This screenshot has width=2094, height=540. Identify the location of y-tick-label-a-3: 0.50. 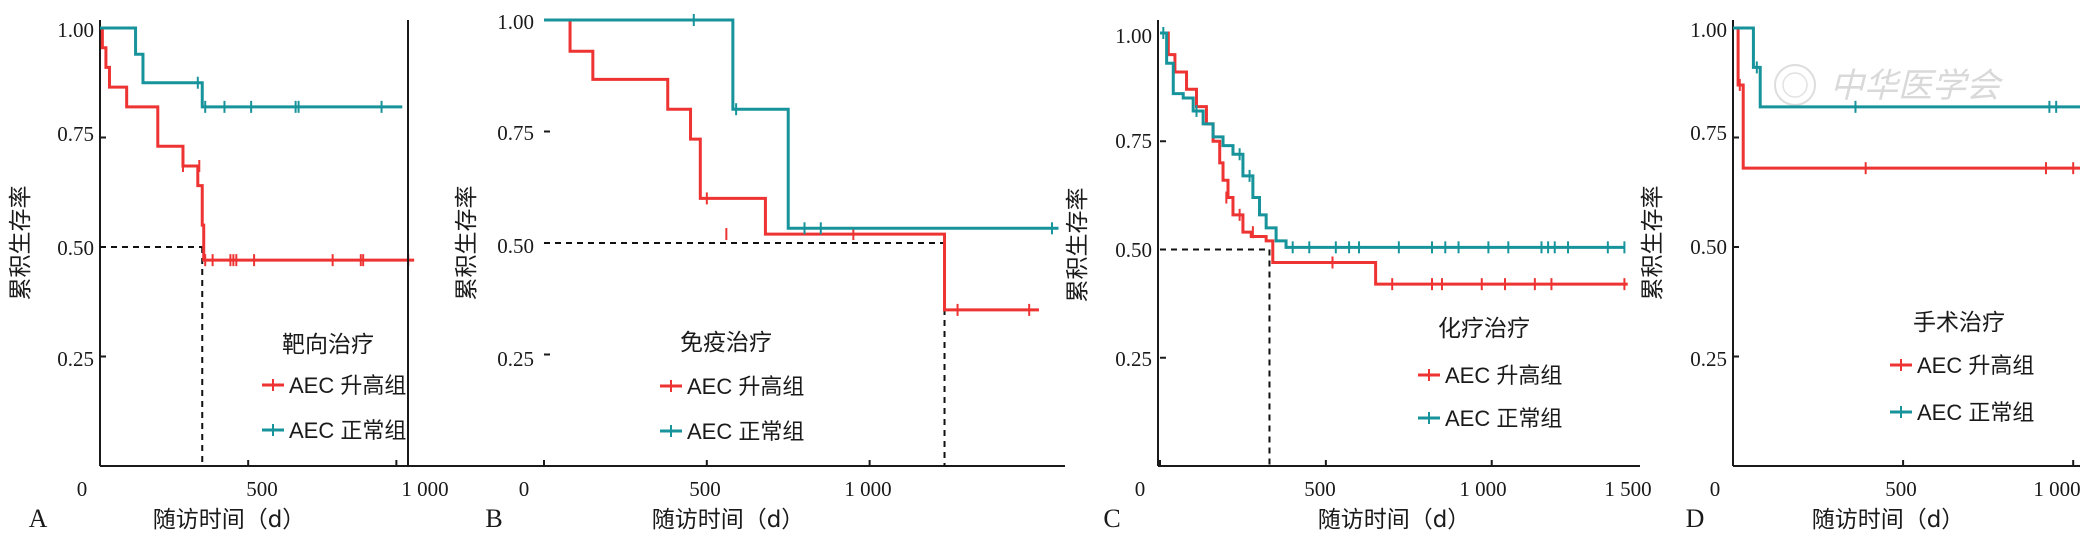
(75, 248).